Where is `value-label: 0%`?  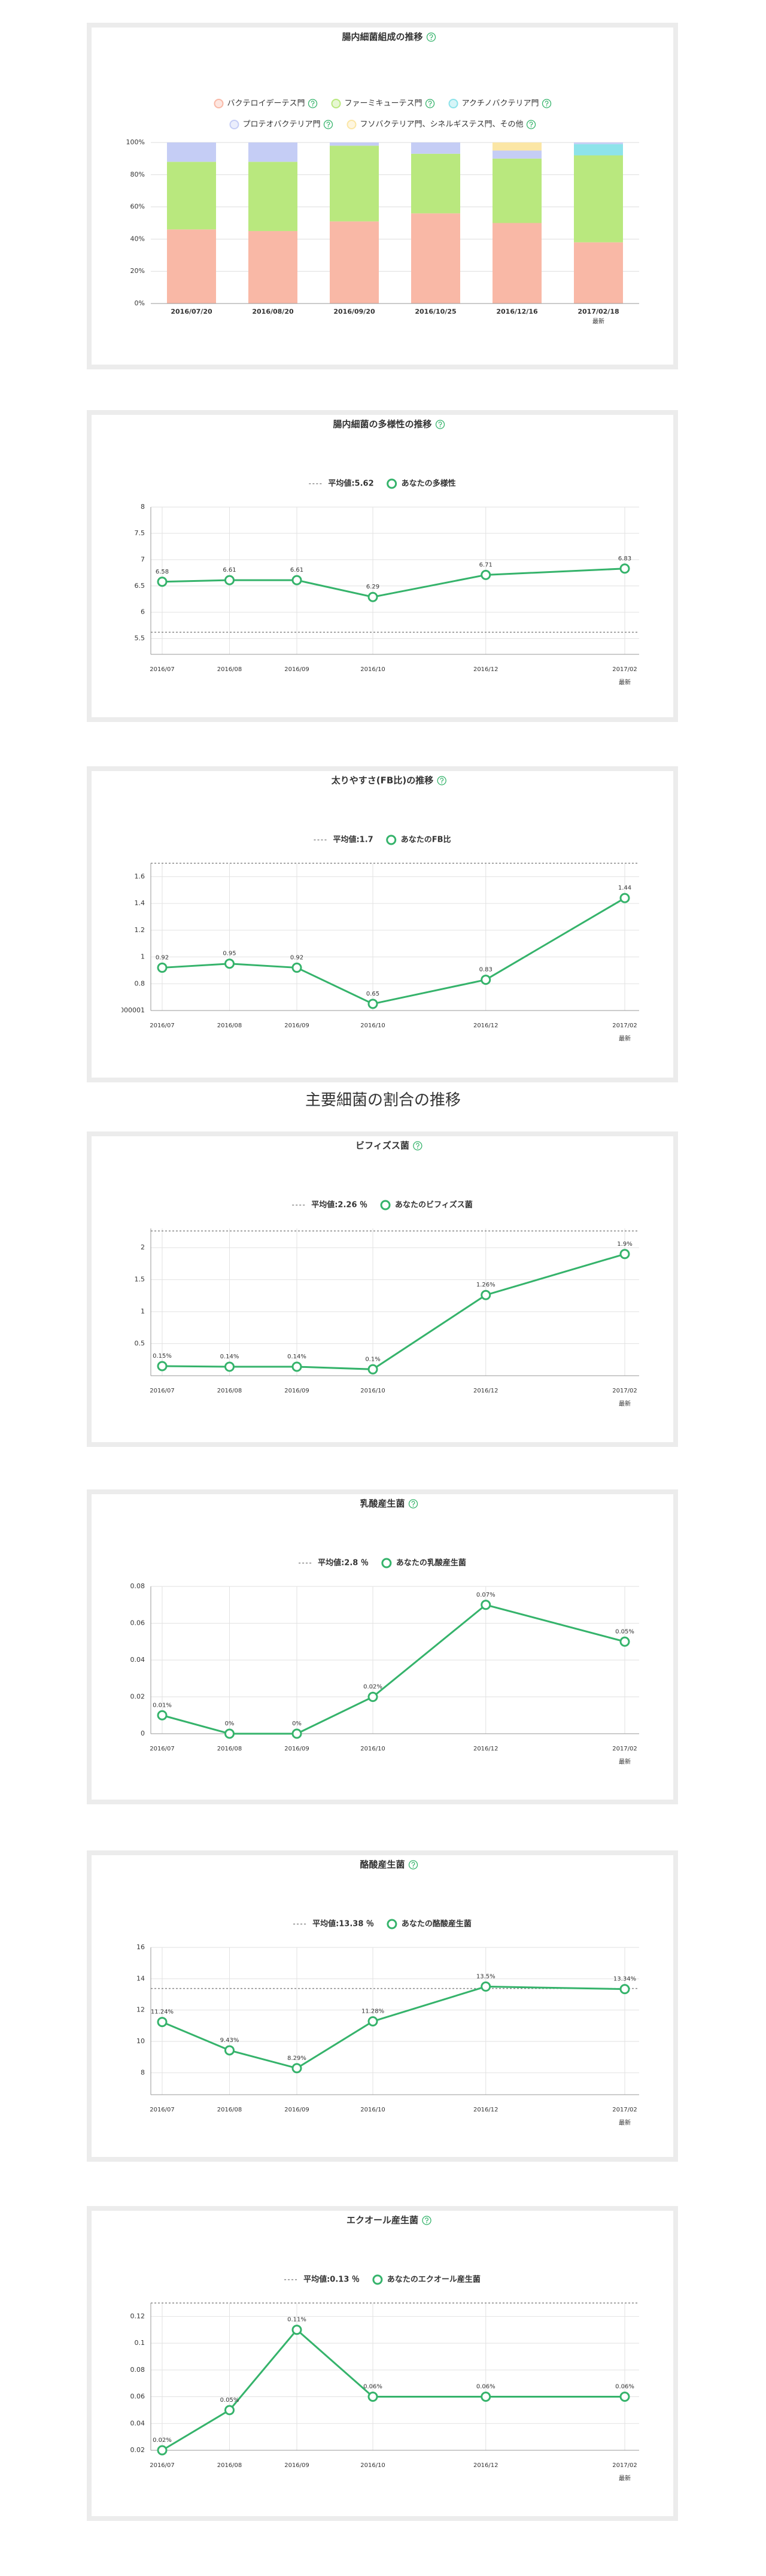
value-label: 0% is located at coordinates (297, 1724).